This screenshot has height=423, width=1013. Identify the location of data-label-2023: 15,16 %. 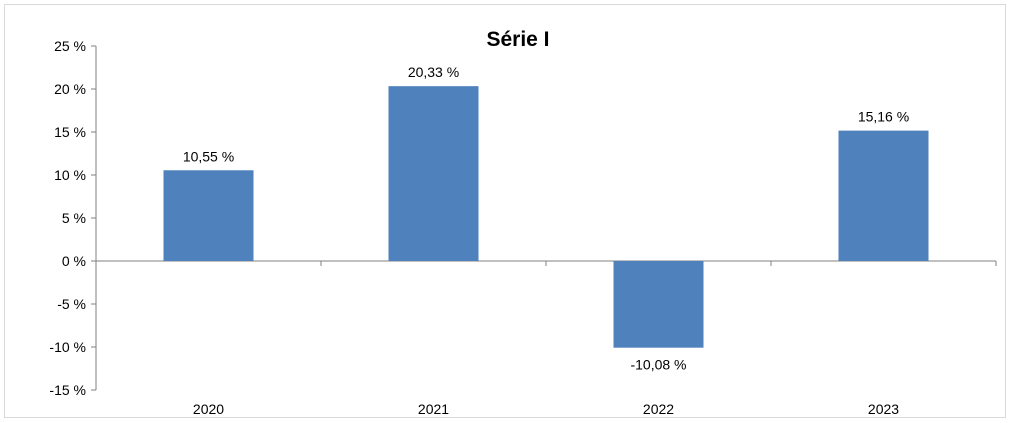
(883, 117).